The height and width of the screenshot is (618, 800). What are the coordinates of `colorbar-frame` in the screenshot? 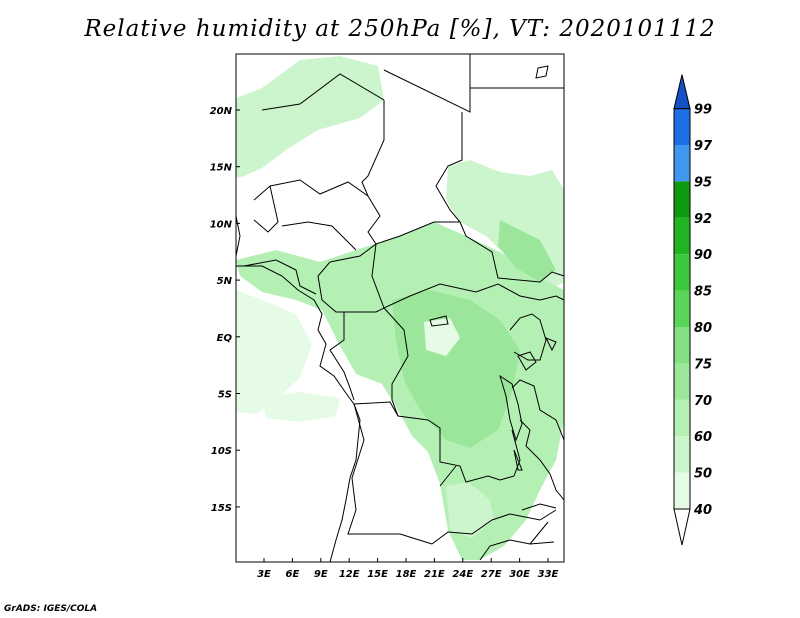 It's located at (682, 309).